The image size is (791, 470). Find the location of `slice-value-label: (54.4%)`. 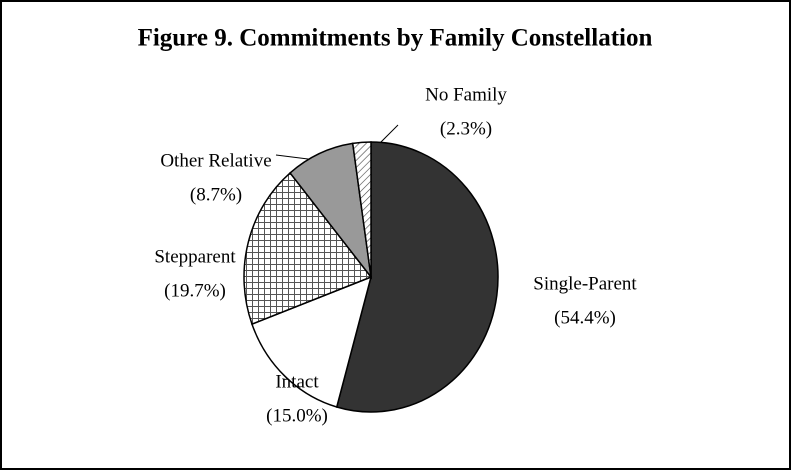

slice-value-label: (54.4%) is located at coordinates (585, 317).